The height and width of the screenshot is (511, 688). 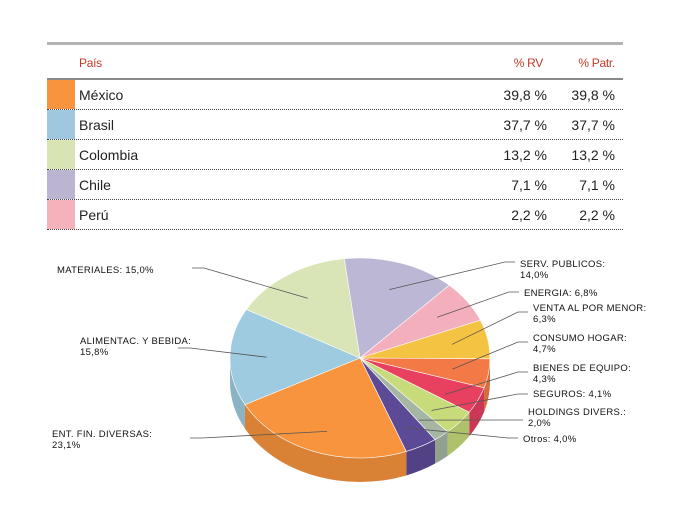 I want to click on pie-label-0: SERV. PUBLICOS: 14,0%, so click(x=562, y=270).